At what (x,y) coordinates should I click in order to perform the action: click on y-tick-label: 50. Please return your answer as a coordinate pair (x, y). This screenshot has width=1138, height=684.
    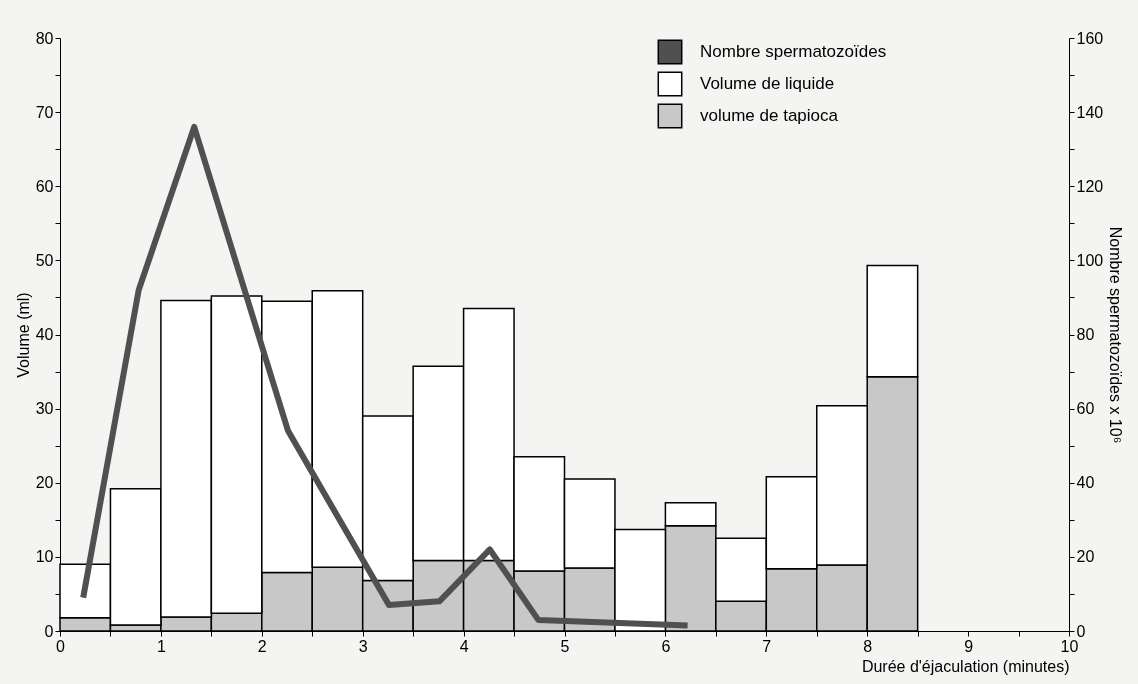
    Looking at the image, I should click on (44, 260).